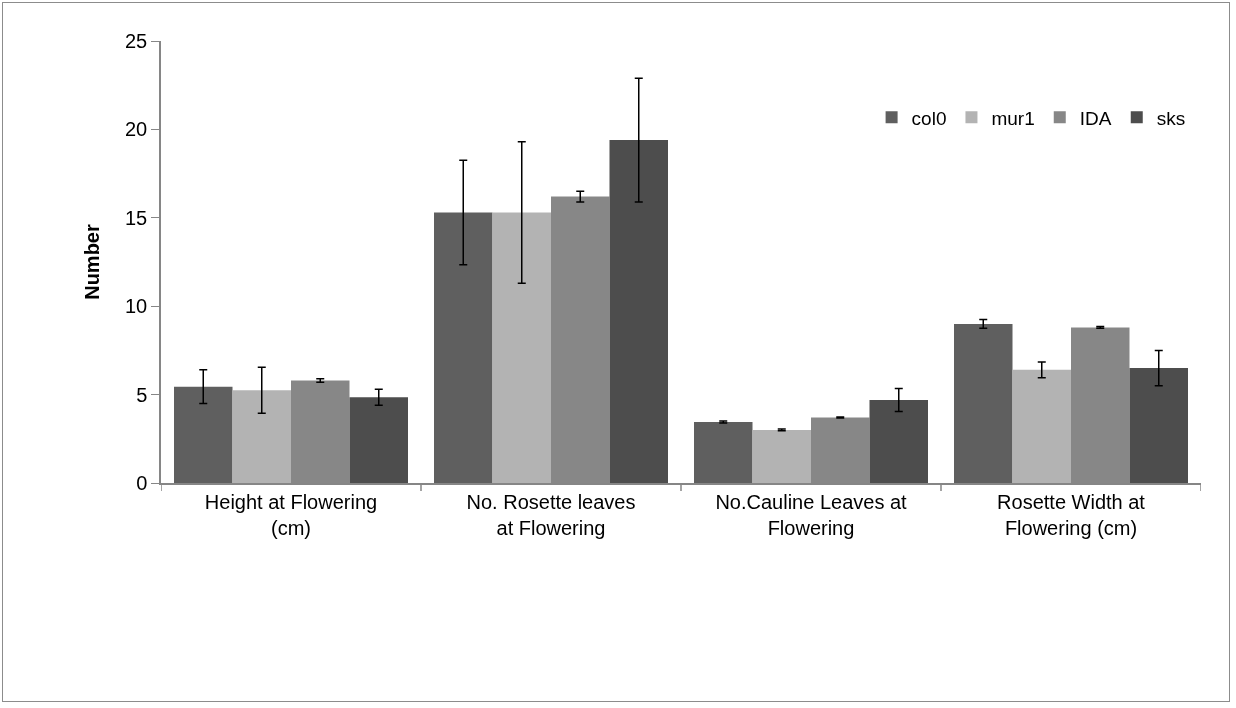 The width and height of the screenshot is (1236, 708). What do you see at coordinates (136, 306) in the screenshot?
I see `y-tick-label: 10` at bounding box center [136, 306].